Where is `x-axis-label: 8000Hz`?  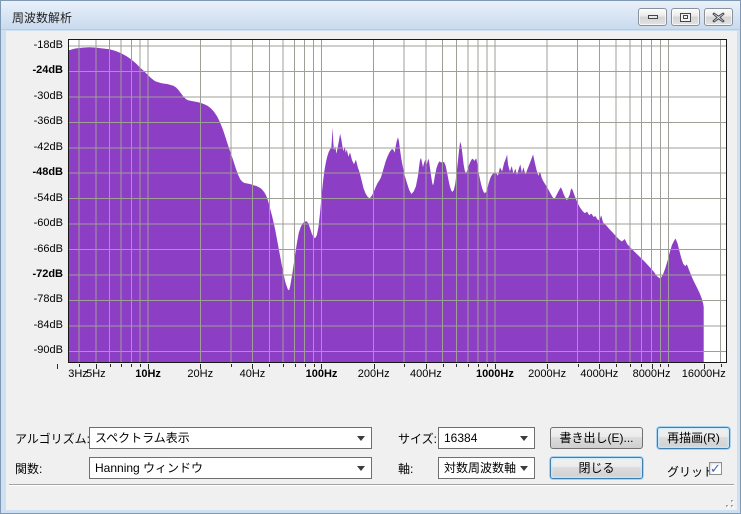
x-axis-label: 8000Hz is located at coordinates (651, 374).